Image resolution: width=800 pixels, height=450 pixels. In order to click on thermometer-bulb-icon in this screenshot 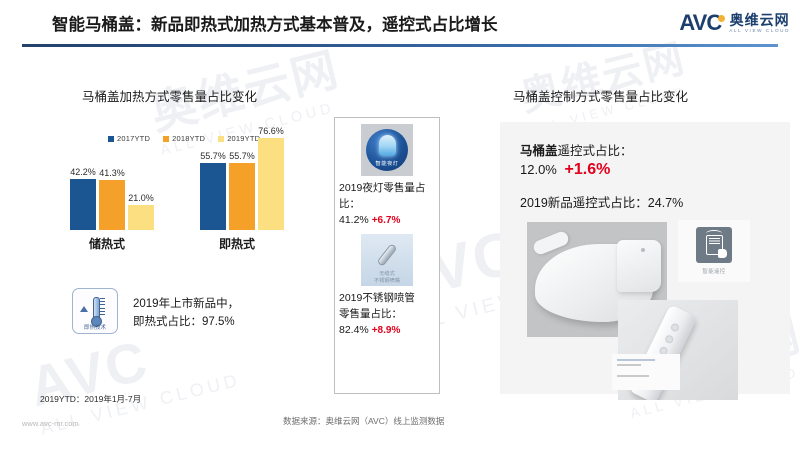, I will do `click(96, 321)`.